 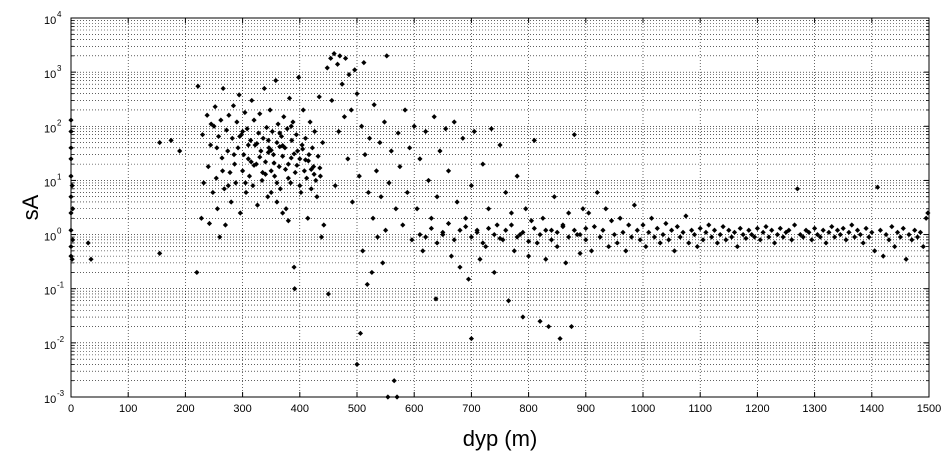 What do you see at coordinates (586, 409) in the screenshot?
I see `x-tick-label: 900` at bounding box center [586, 409].